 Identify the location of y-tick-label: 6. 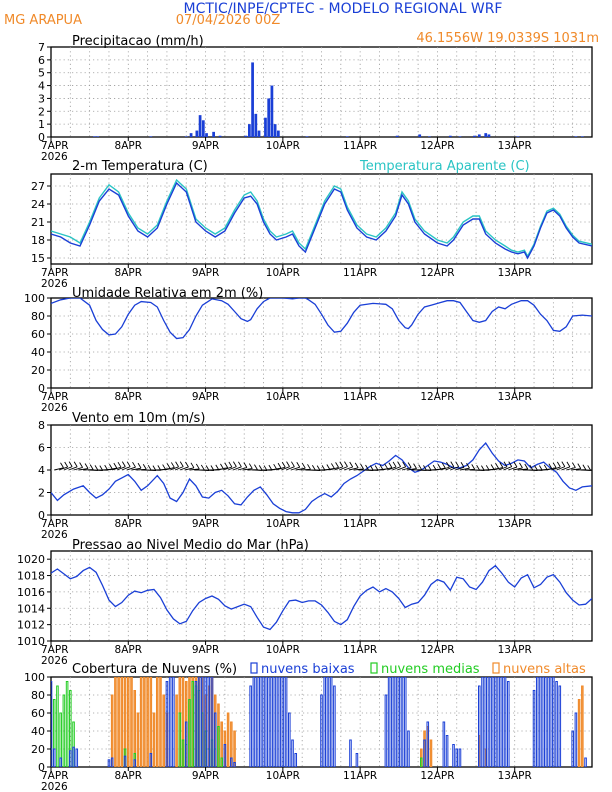
(41, 60).